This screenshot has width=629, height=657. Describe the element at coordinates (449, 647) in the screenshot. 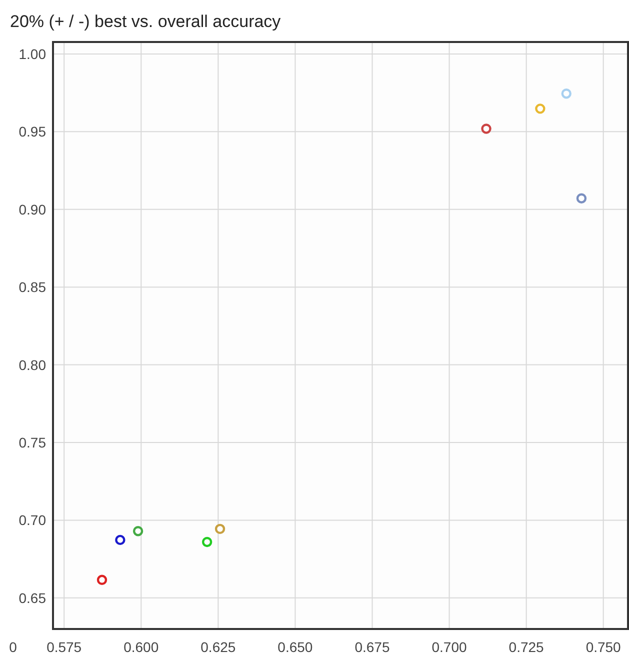

I see `x-tick-label: 0.700` at that location.